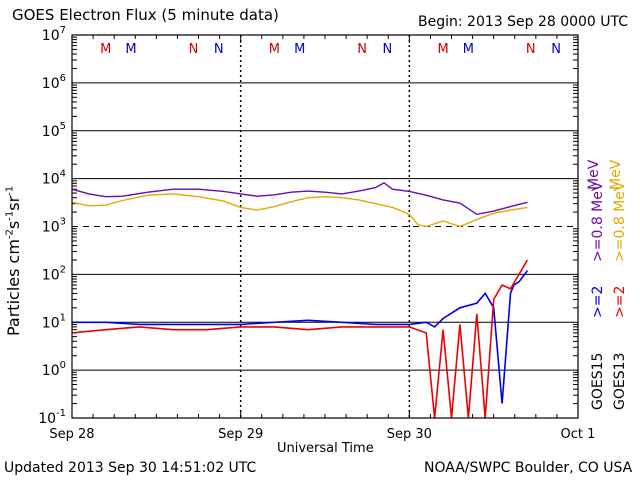 This screenshot has height=480, width=640. What do you see at coordinates (54, 82) in the screenshot?
I see `y-tick-label: 10⁶` at bounding box center [54, 82].